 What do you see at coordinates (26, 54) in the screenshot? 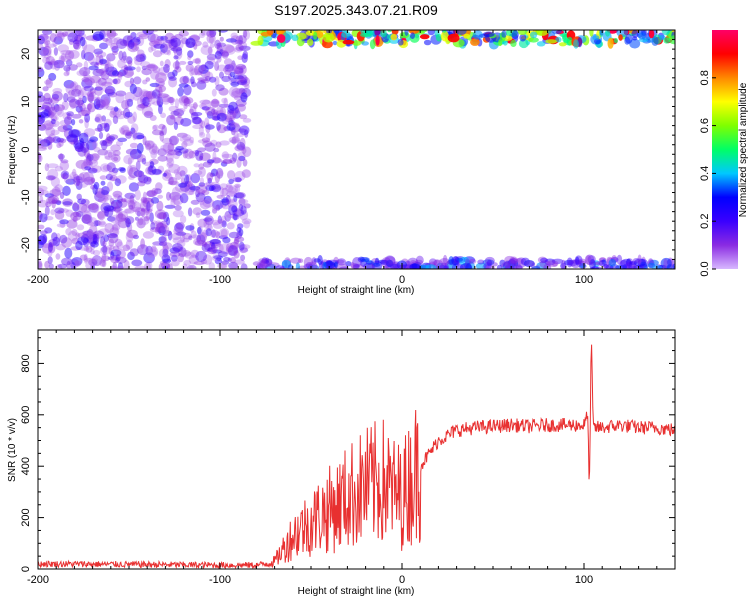
I see `y-tick-label: 20` at bounding box center [26, 54].